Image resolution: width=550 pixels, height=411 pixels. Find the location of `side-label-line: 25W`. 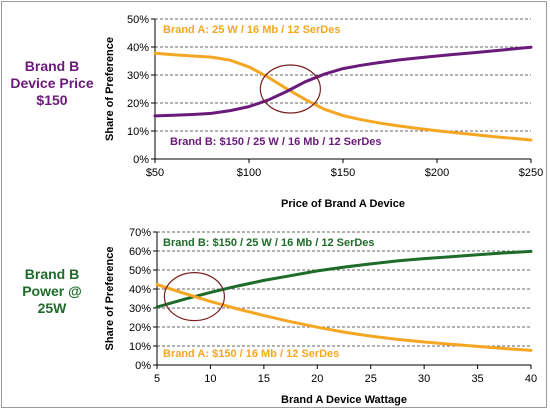

side-label-line: 25W is located at coordinates (52, 308).